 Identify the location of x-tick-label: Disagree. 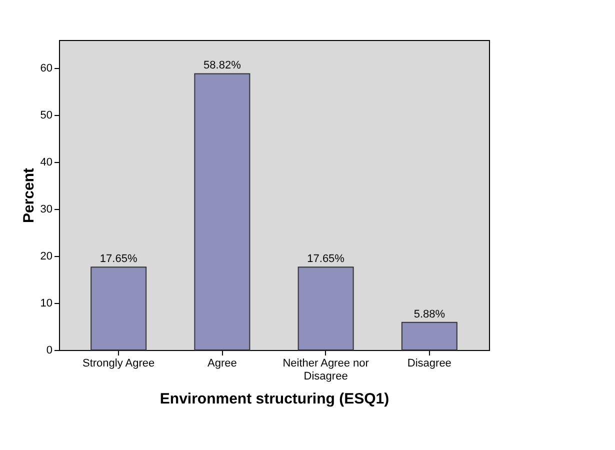
(429, 364).